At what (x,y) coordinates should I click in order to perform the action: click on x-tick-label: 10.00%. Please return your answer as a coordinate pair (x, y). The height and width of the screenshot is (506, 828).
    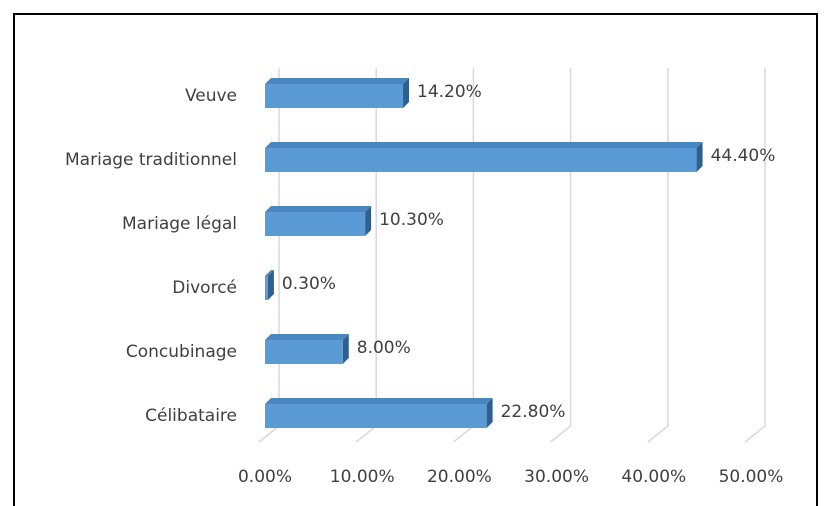
    Looking at the image, I should click on (362, 477).